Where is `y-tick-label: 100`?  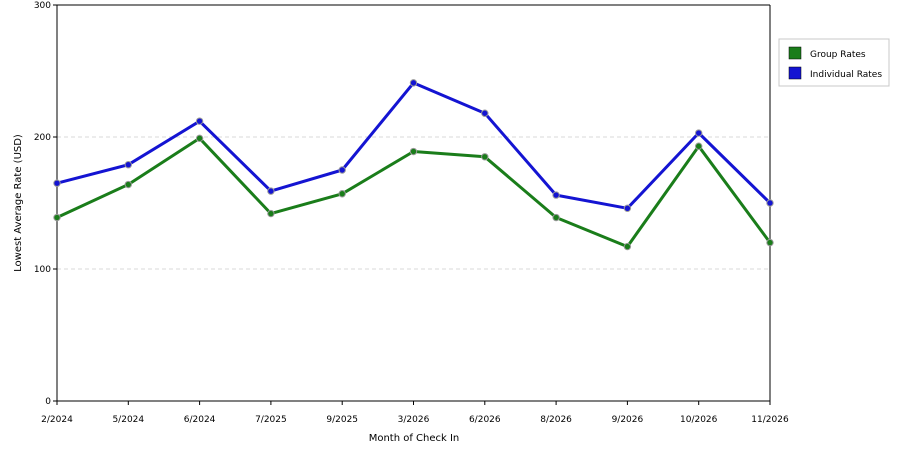
y-tick-label: 100 is located at coordinates (42, 270).